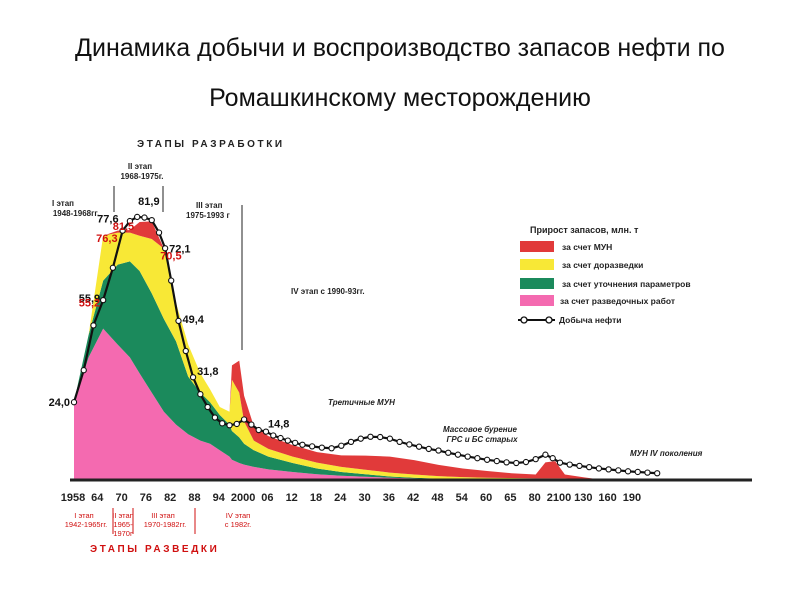  Describe the element at coordinates (219, 498) in the screenshot. I see `x-tick-label: 94` at that location.